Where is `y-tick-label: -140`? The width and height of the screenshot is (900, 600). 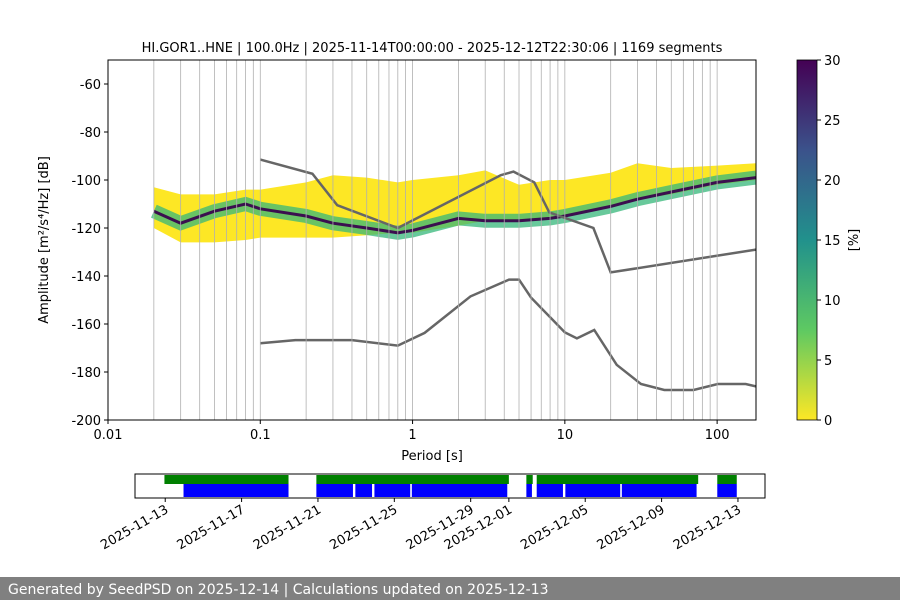 y-tick-label: -140 is located at coordinates (86, 277).